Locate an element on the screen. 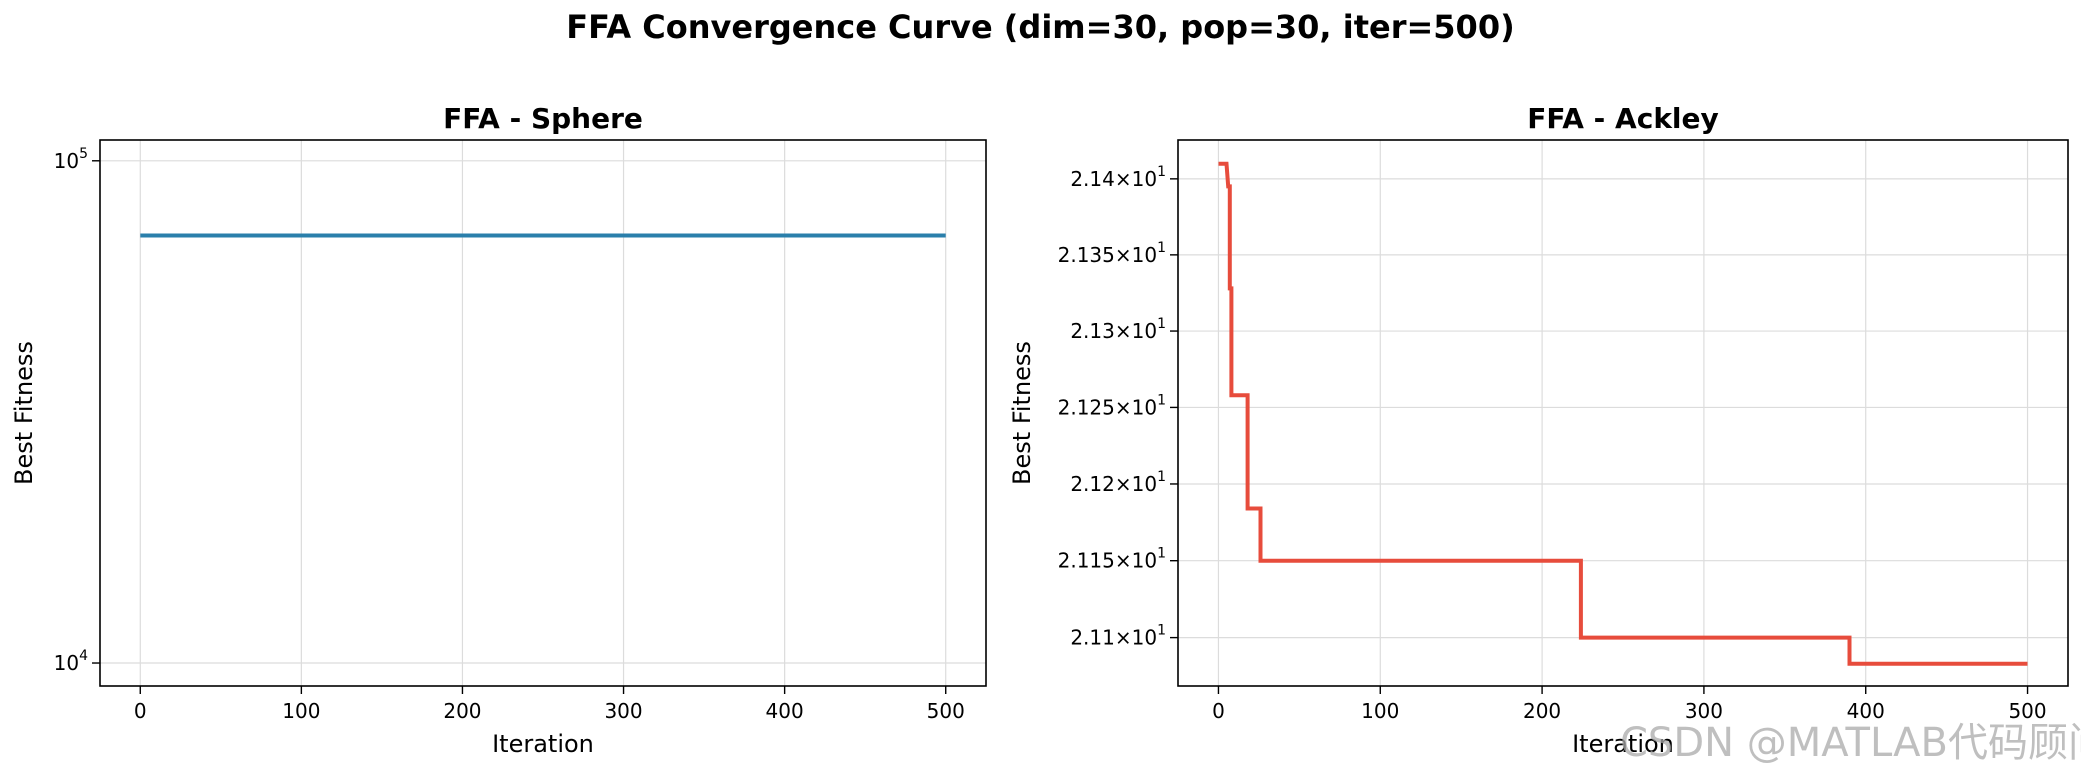  watermark-text: CSDN @MATLAB代码顾问 is located at coordinates (1850, 743).